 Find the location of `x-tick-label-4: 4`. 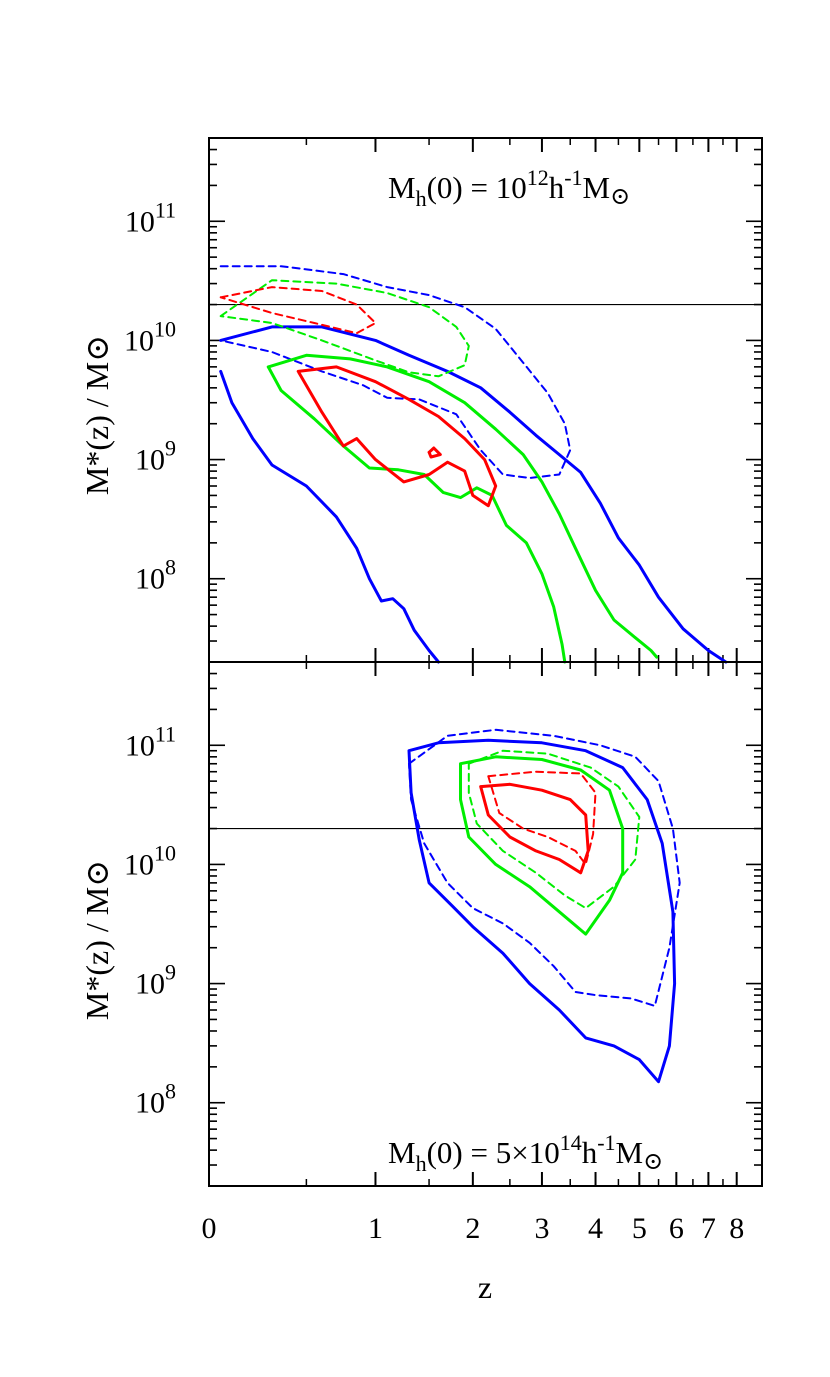

x-tick-label-4: 4 is located at coordinates (595, 1228).